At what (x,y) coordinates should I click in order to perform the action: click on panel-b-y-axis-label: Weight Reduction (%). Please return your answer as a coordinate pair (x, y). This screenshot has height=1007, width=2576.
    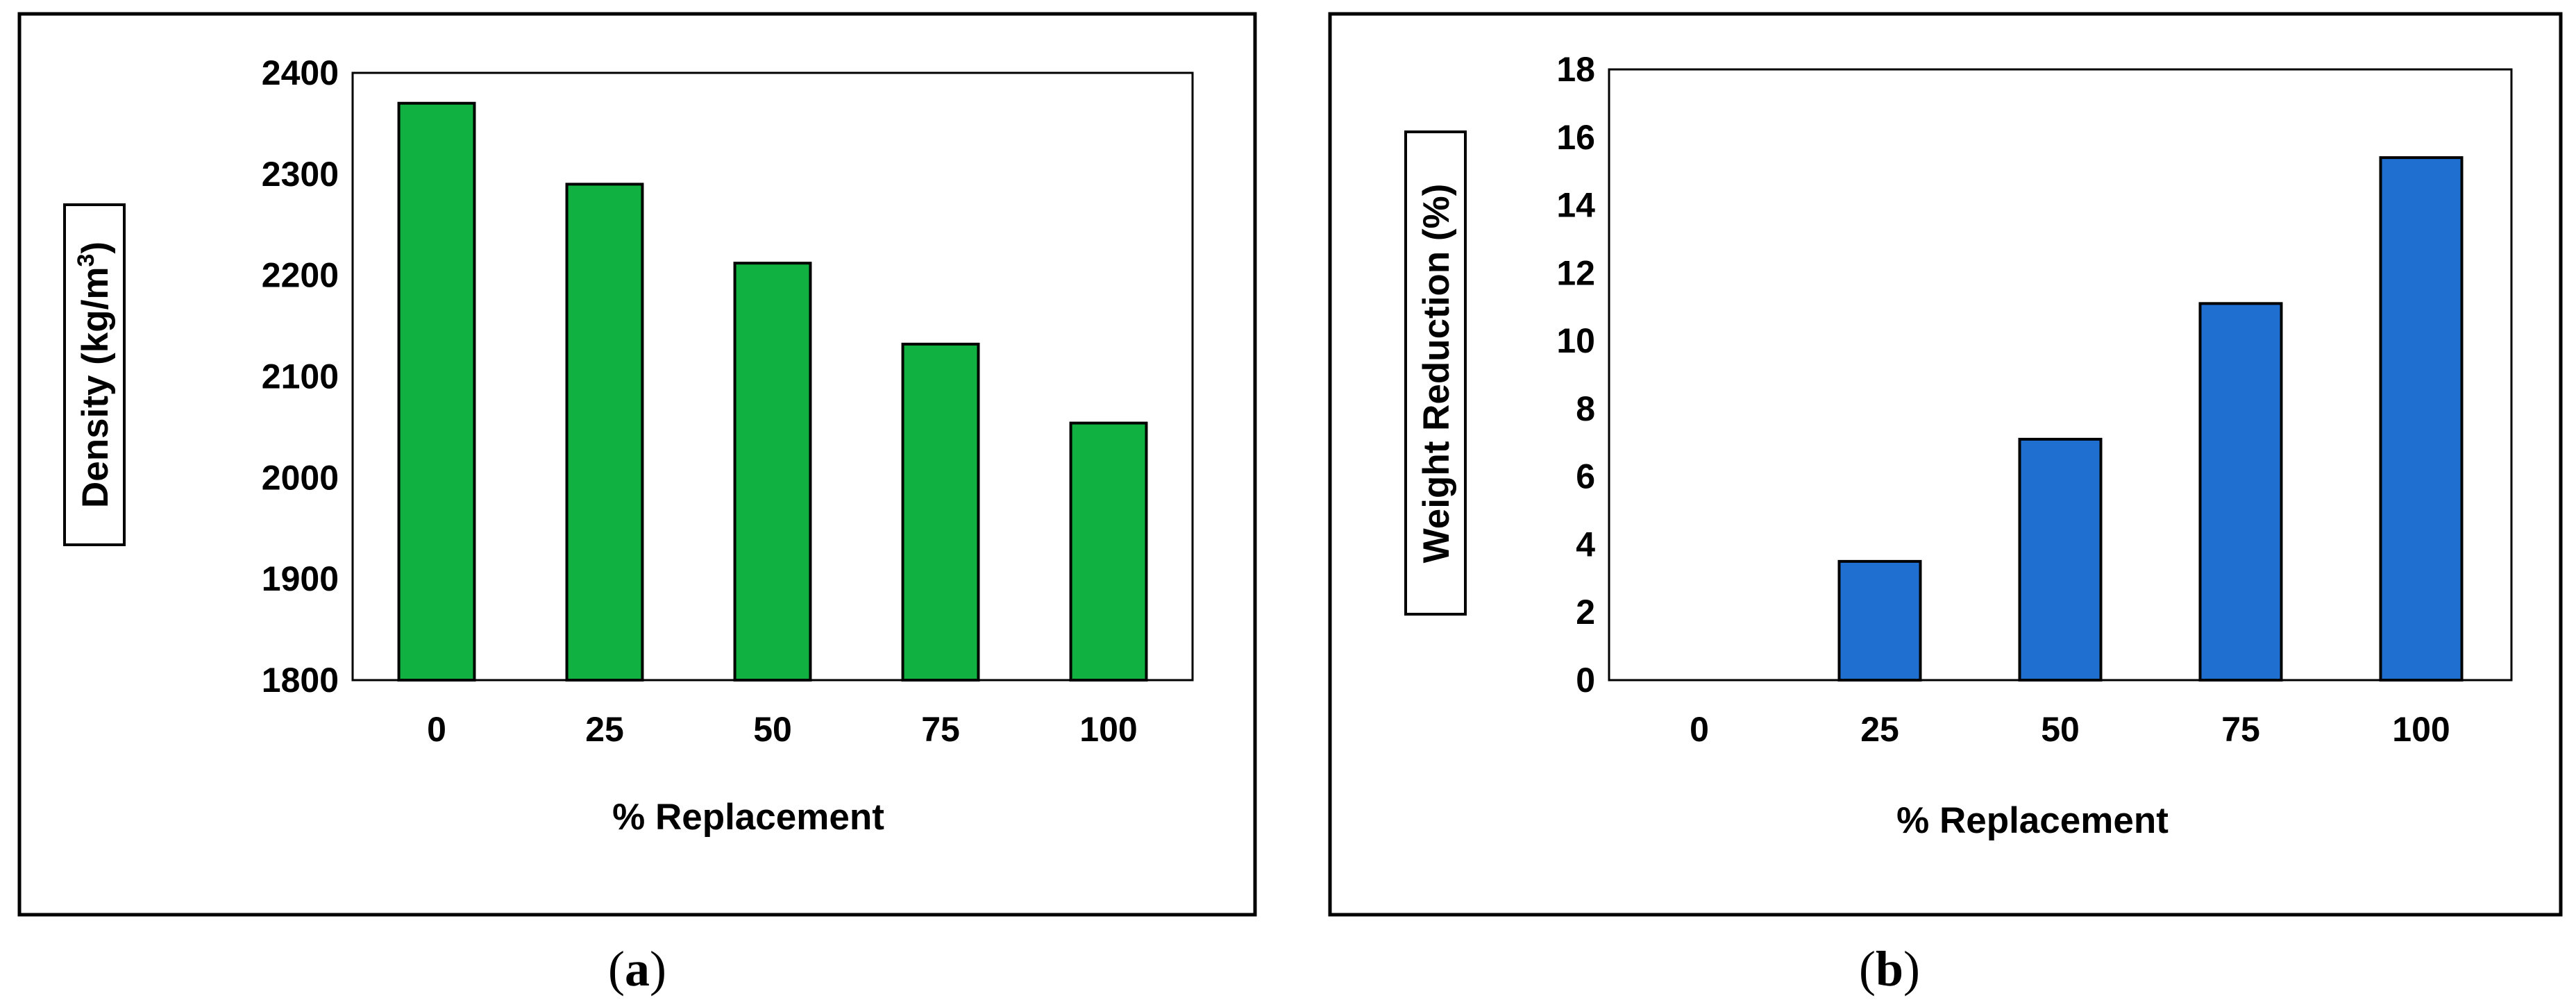
    Looking at the image, I should click on (1435, 373).